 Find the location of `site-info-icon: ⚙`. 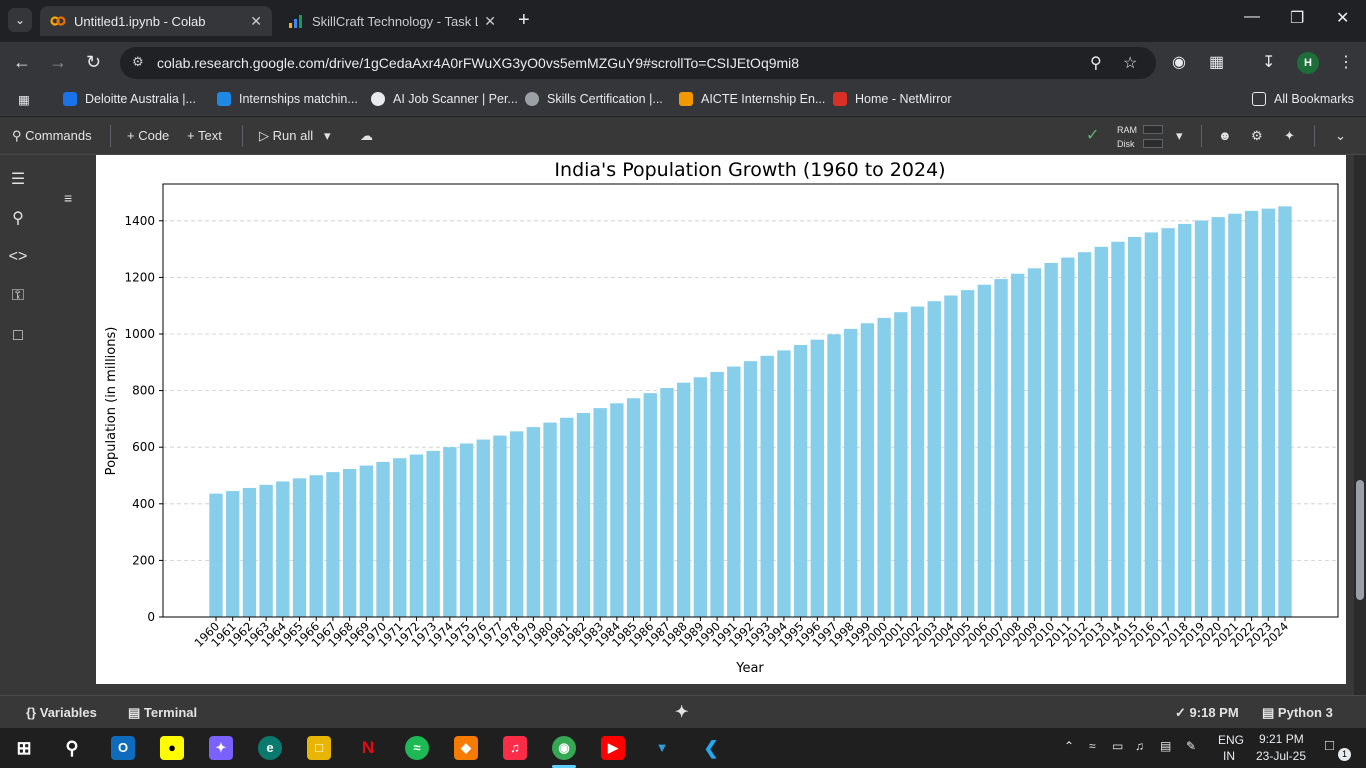

site-info-icon: ⚙ is located at coordinates (138, 61).